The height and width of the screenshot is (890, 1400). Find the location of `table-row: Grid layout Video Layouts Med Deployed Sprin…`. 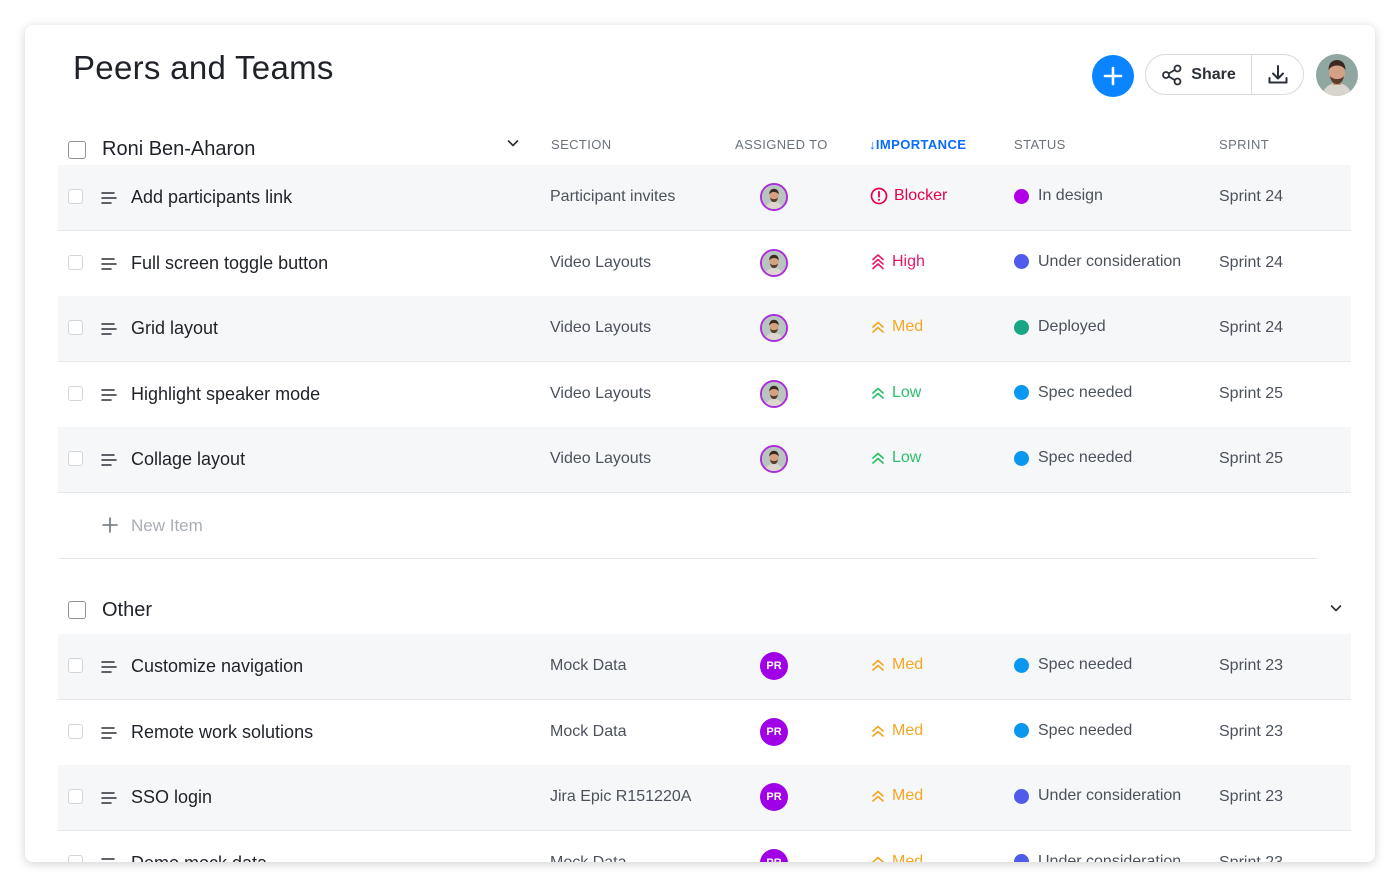

table-row: Grid layout Video Layouts Med Deployed Sprin… is located at coordinates (704, 329).